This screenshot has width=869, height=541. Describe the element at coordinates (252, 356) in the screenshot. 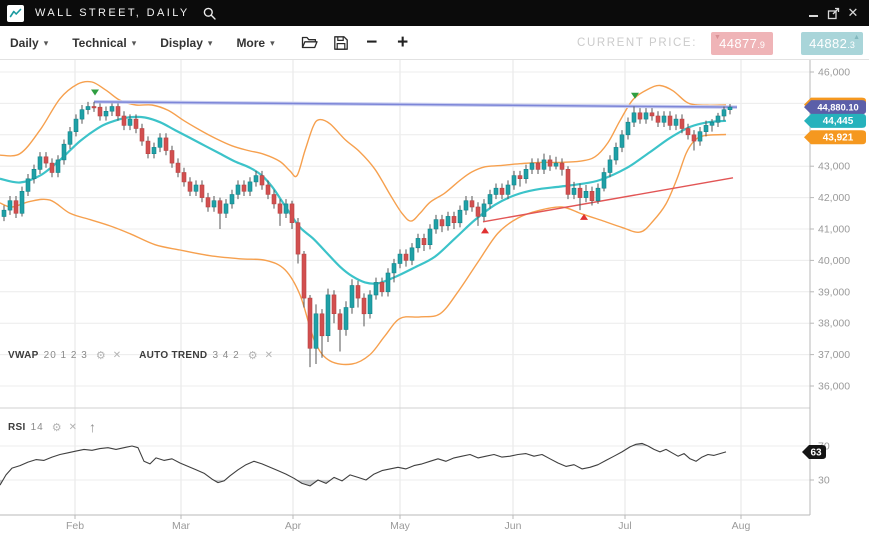

I see `auto-trend-settings-gear-icon: ⚙` at that location.